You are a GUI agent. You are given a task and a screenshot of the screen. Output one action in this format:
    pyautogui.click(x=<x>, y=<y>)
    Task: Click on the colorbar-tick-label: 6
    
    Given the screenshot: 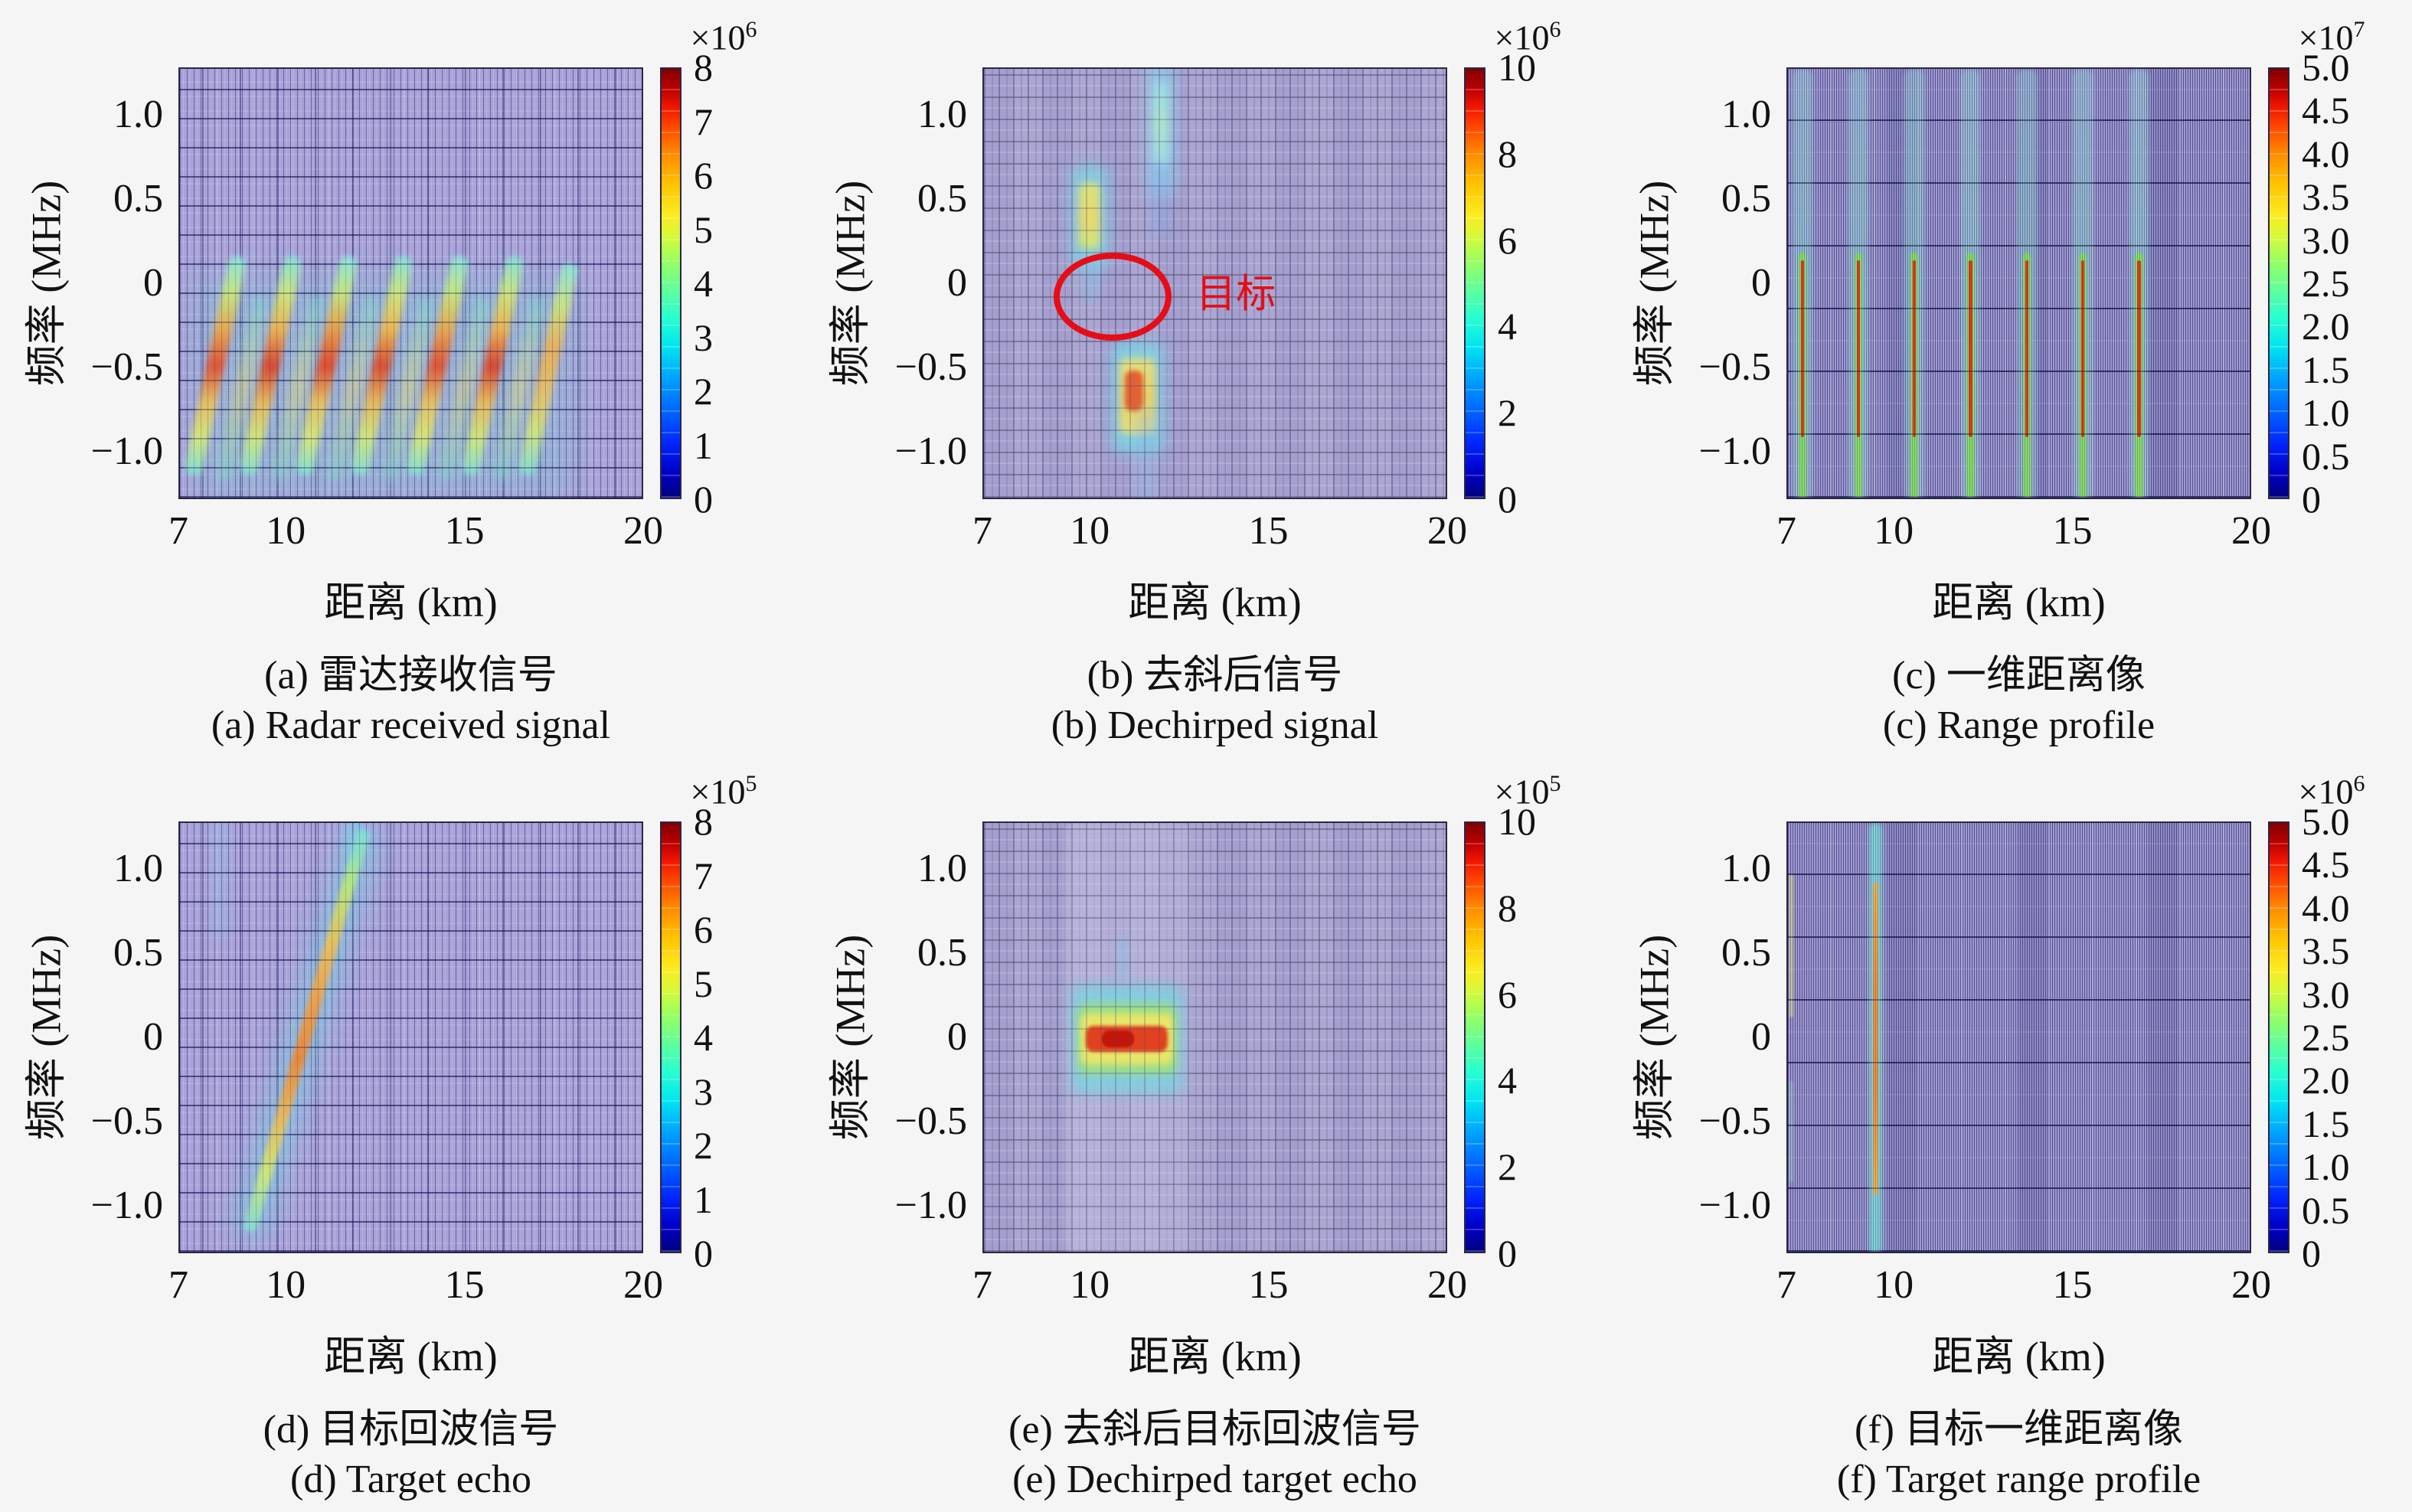 What is the action you would take?
    pyautogui.click(x=1507, y=994)
    